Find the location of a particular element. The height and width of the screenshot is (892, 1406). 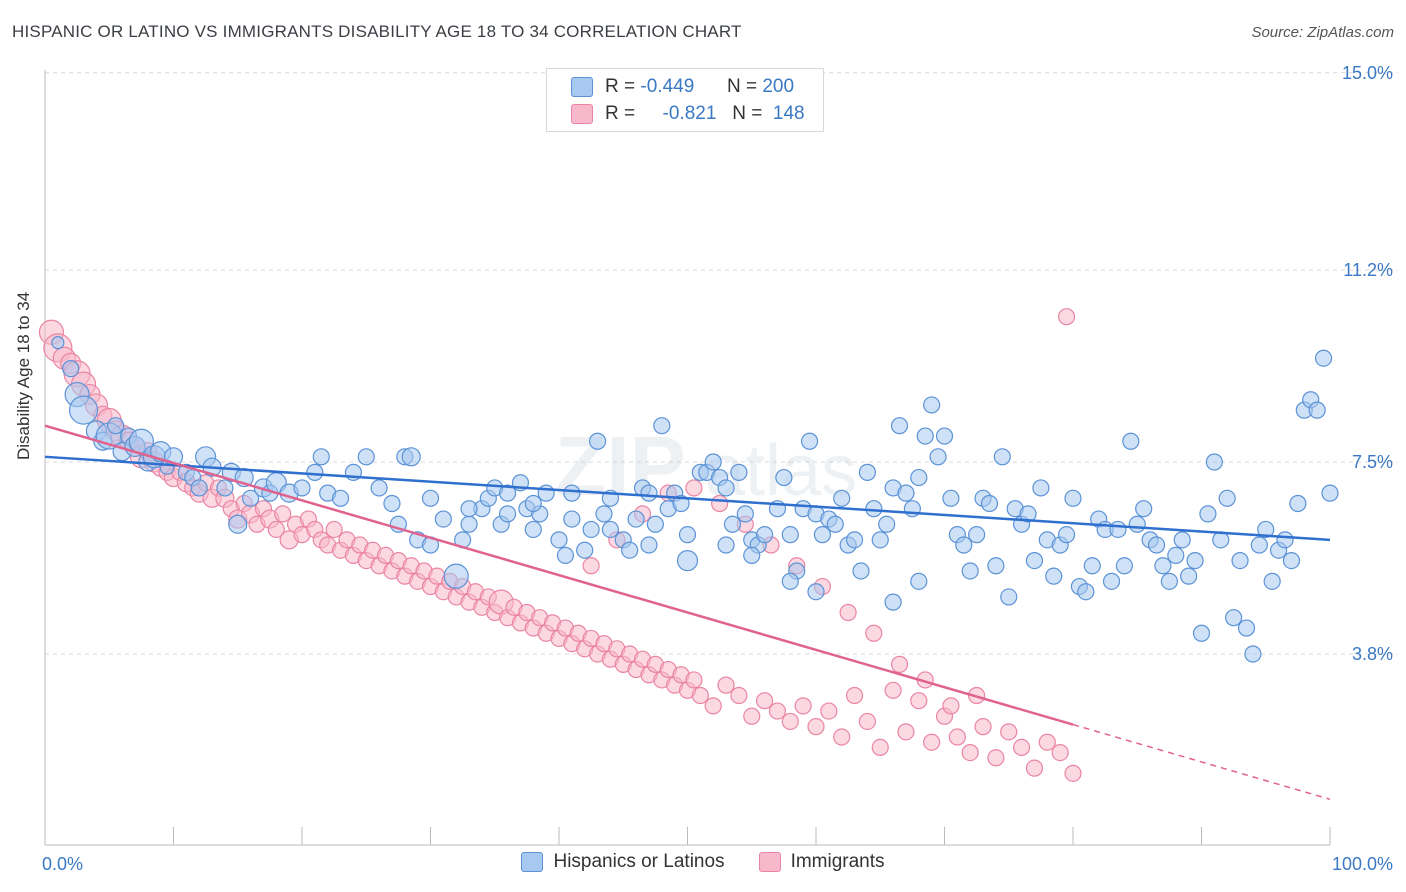

pink-swatch is located at coordinates (582, 114).